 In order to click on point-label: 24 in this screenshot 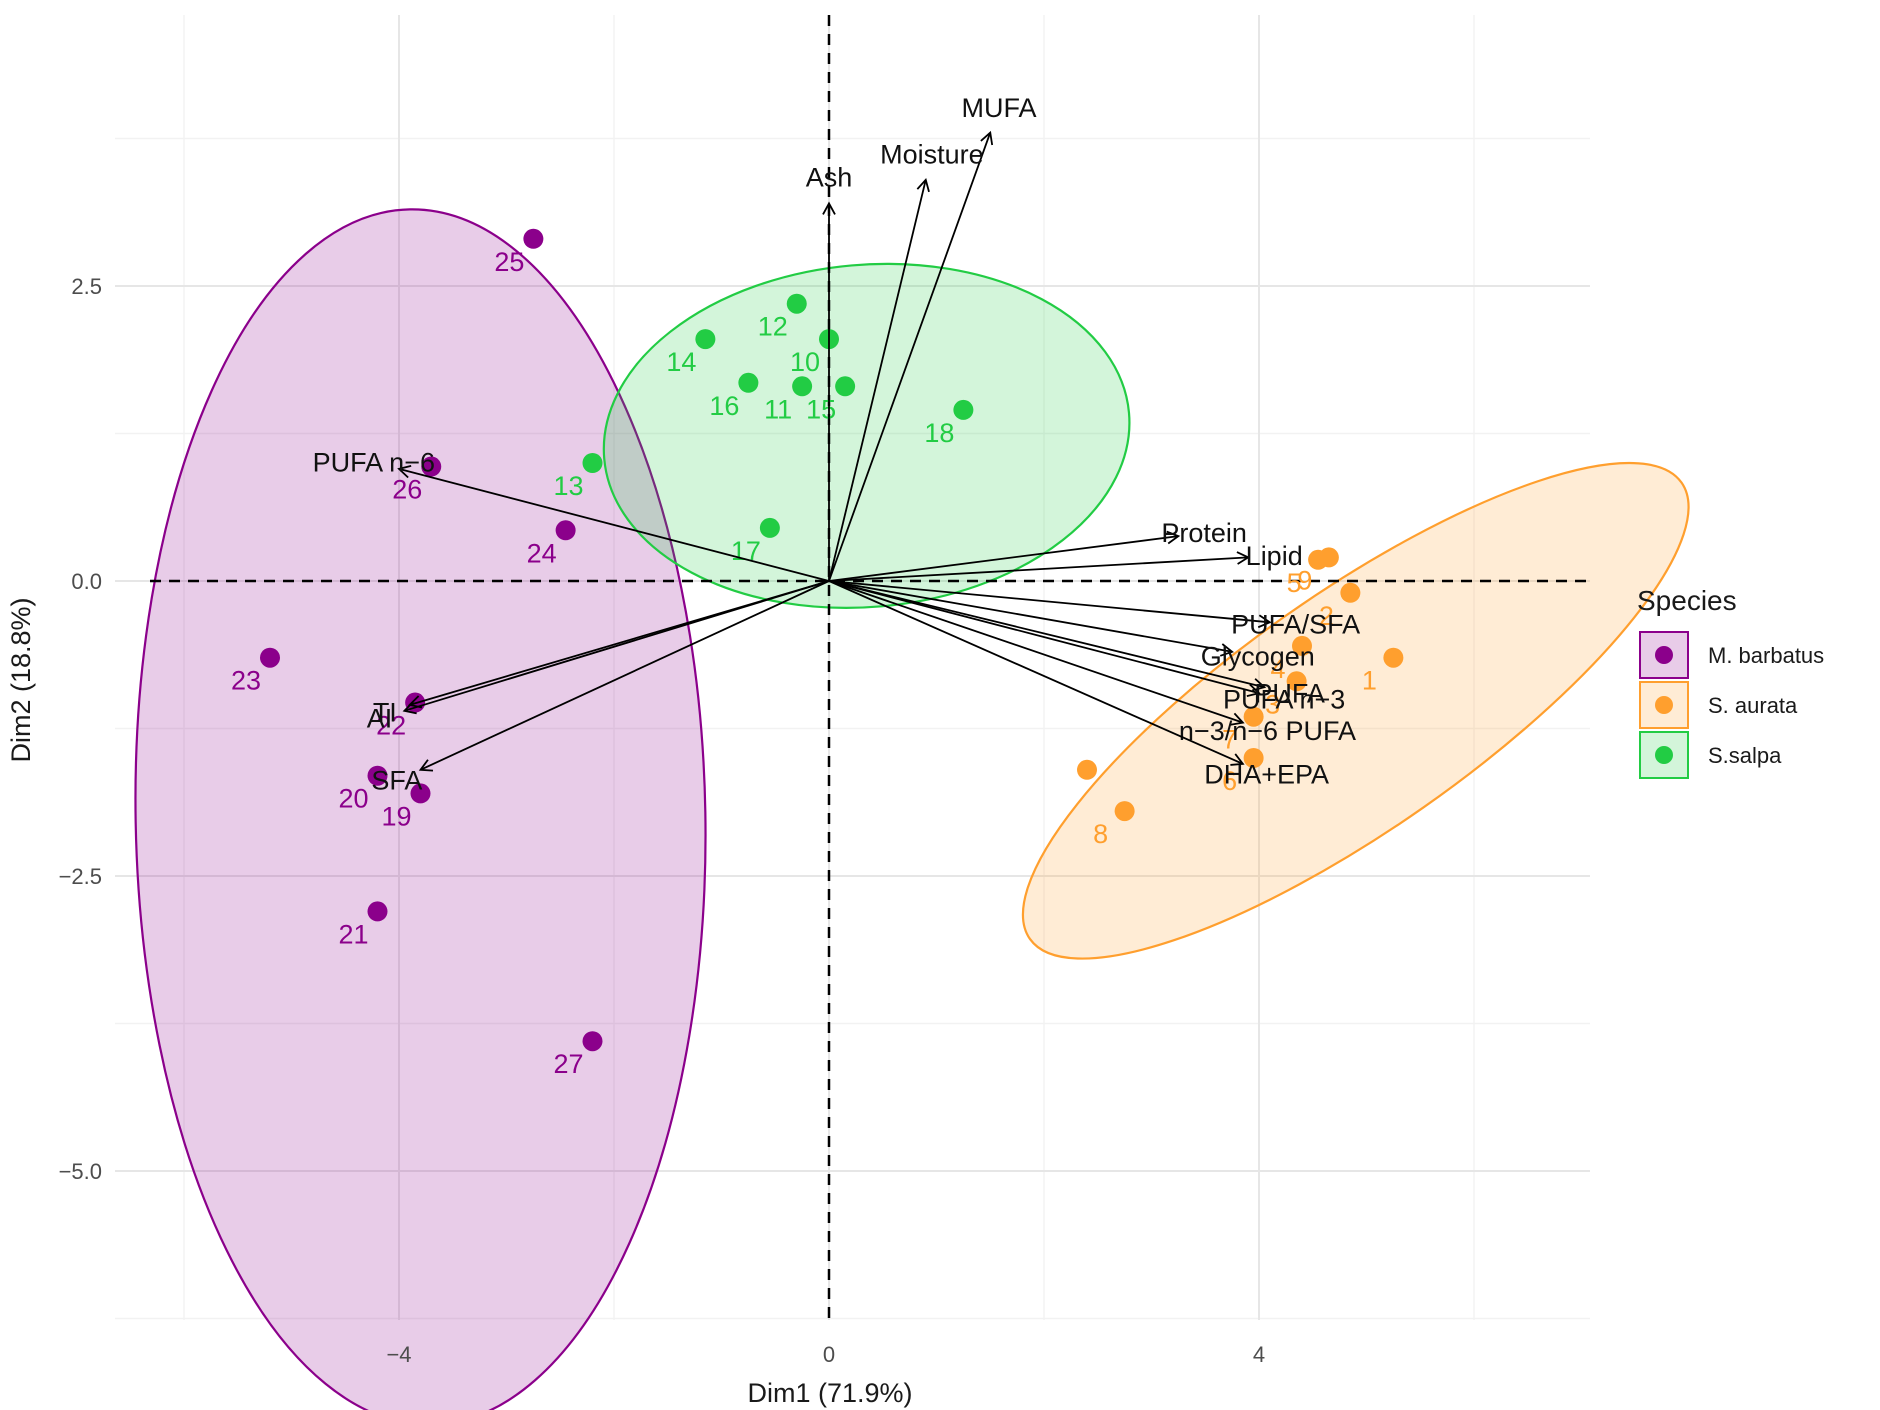, I will do `click(542, 553)`.